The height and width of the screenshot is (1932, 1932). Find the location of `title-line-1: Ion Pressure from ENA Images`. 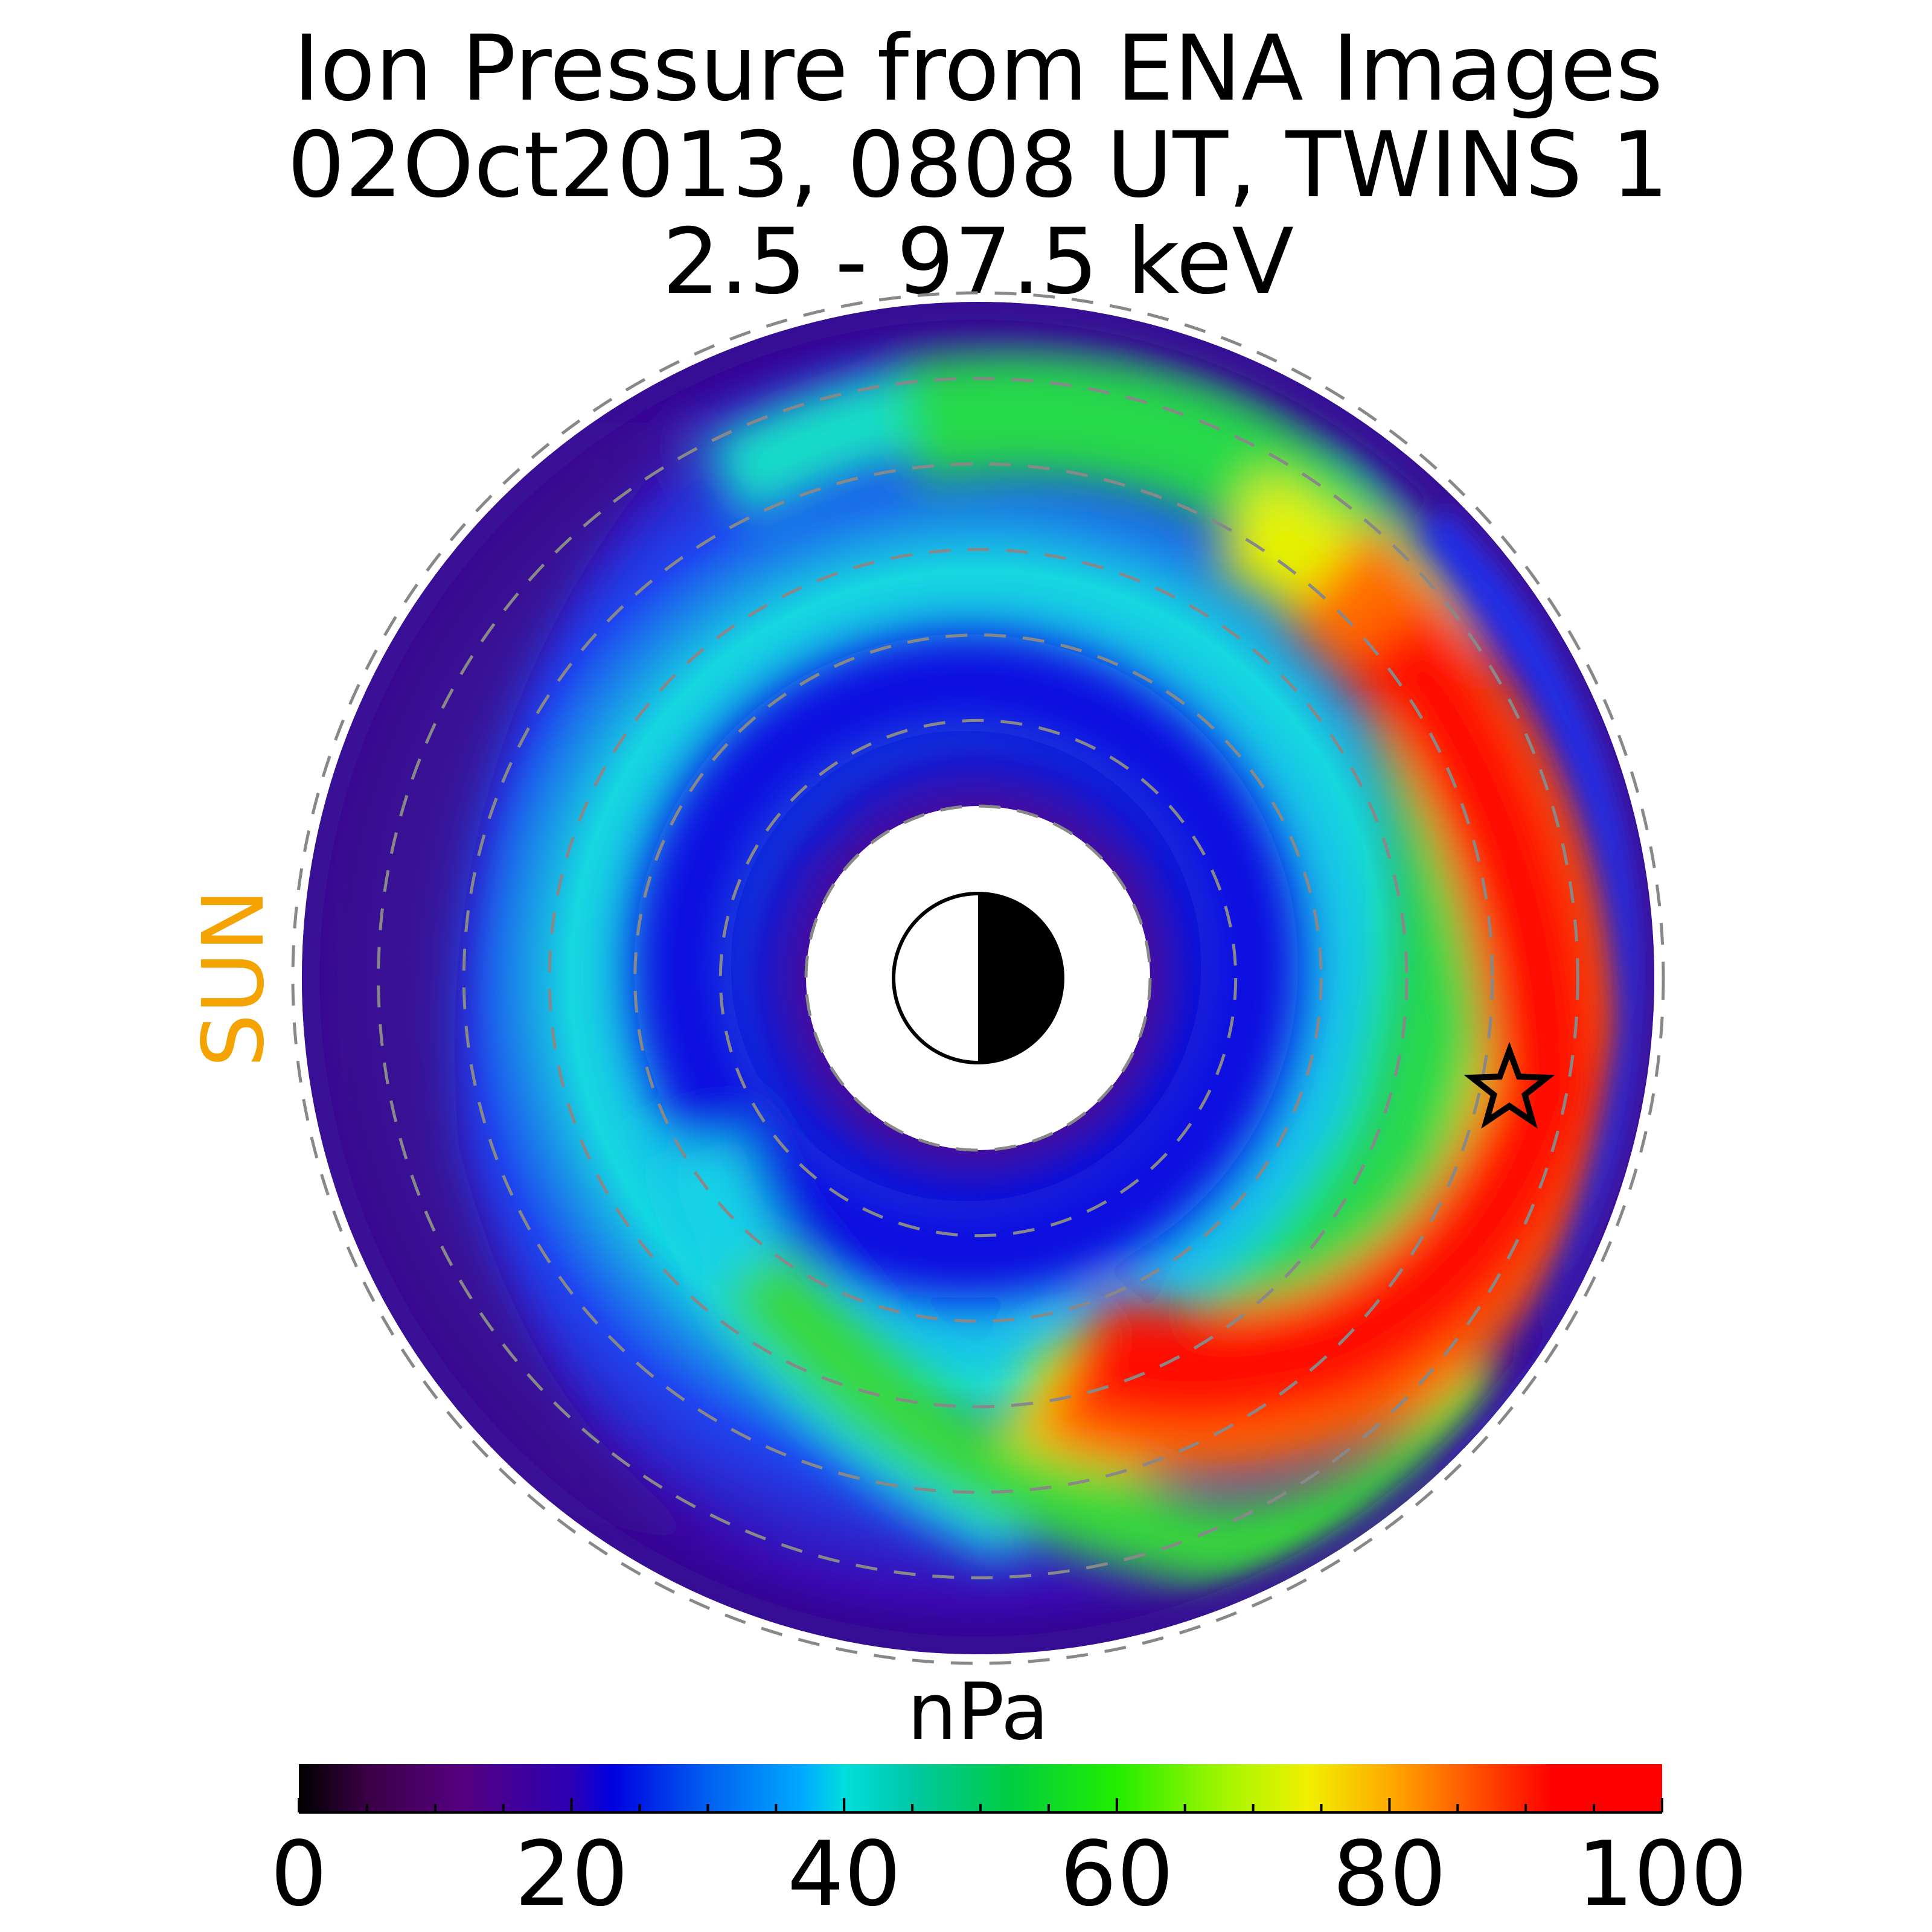

title-line-1: Ion Pressure from ENA Images is located at coordinates (978, 68).